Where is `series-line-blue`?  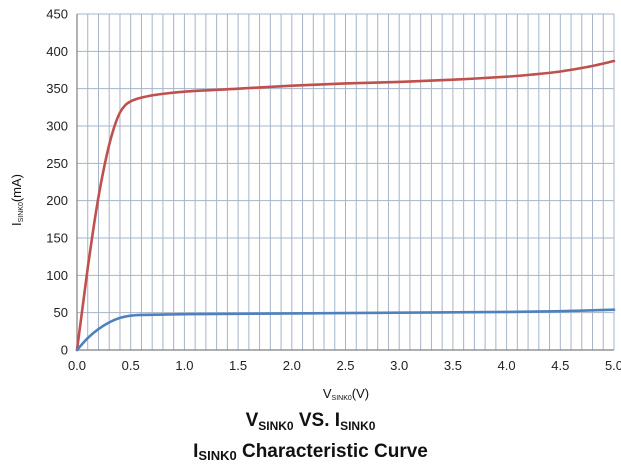 series-line-blue is located at coordinates (345, 330).